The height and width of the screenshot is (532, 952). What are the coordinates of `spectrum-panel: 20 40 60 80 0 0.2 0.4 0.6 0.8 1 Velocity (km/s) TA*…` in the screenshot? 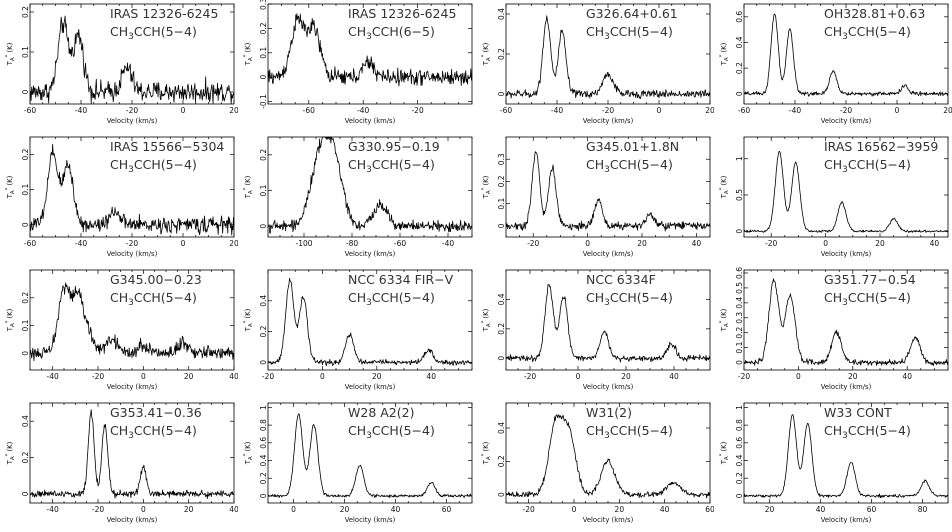 It's located at (834, 463).